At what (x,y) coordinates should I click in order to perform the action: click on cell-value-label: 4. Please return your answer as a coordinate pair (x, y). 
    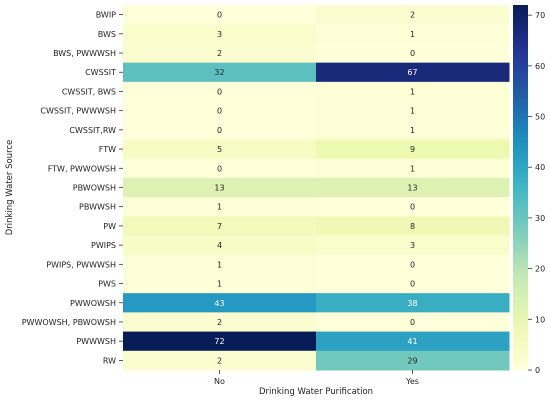
    Looking at the image, I should click on (219, 245).